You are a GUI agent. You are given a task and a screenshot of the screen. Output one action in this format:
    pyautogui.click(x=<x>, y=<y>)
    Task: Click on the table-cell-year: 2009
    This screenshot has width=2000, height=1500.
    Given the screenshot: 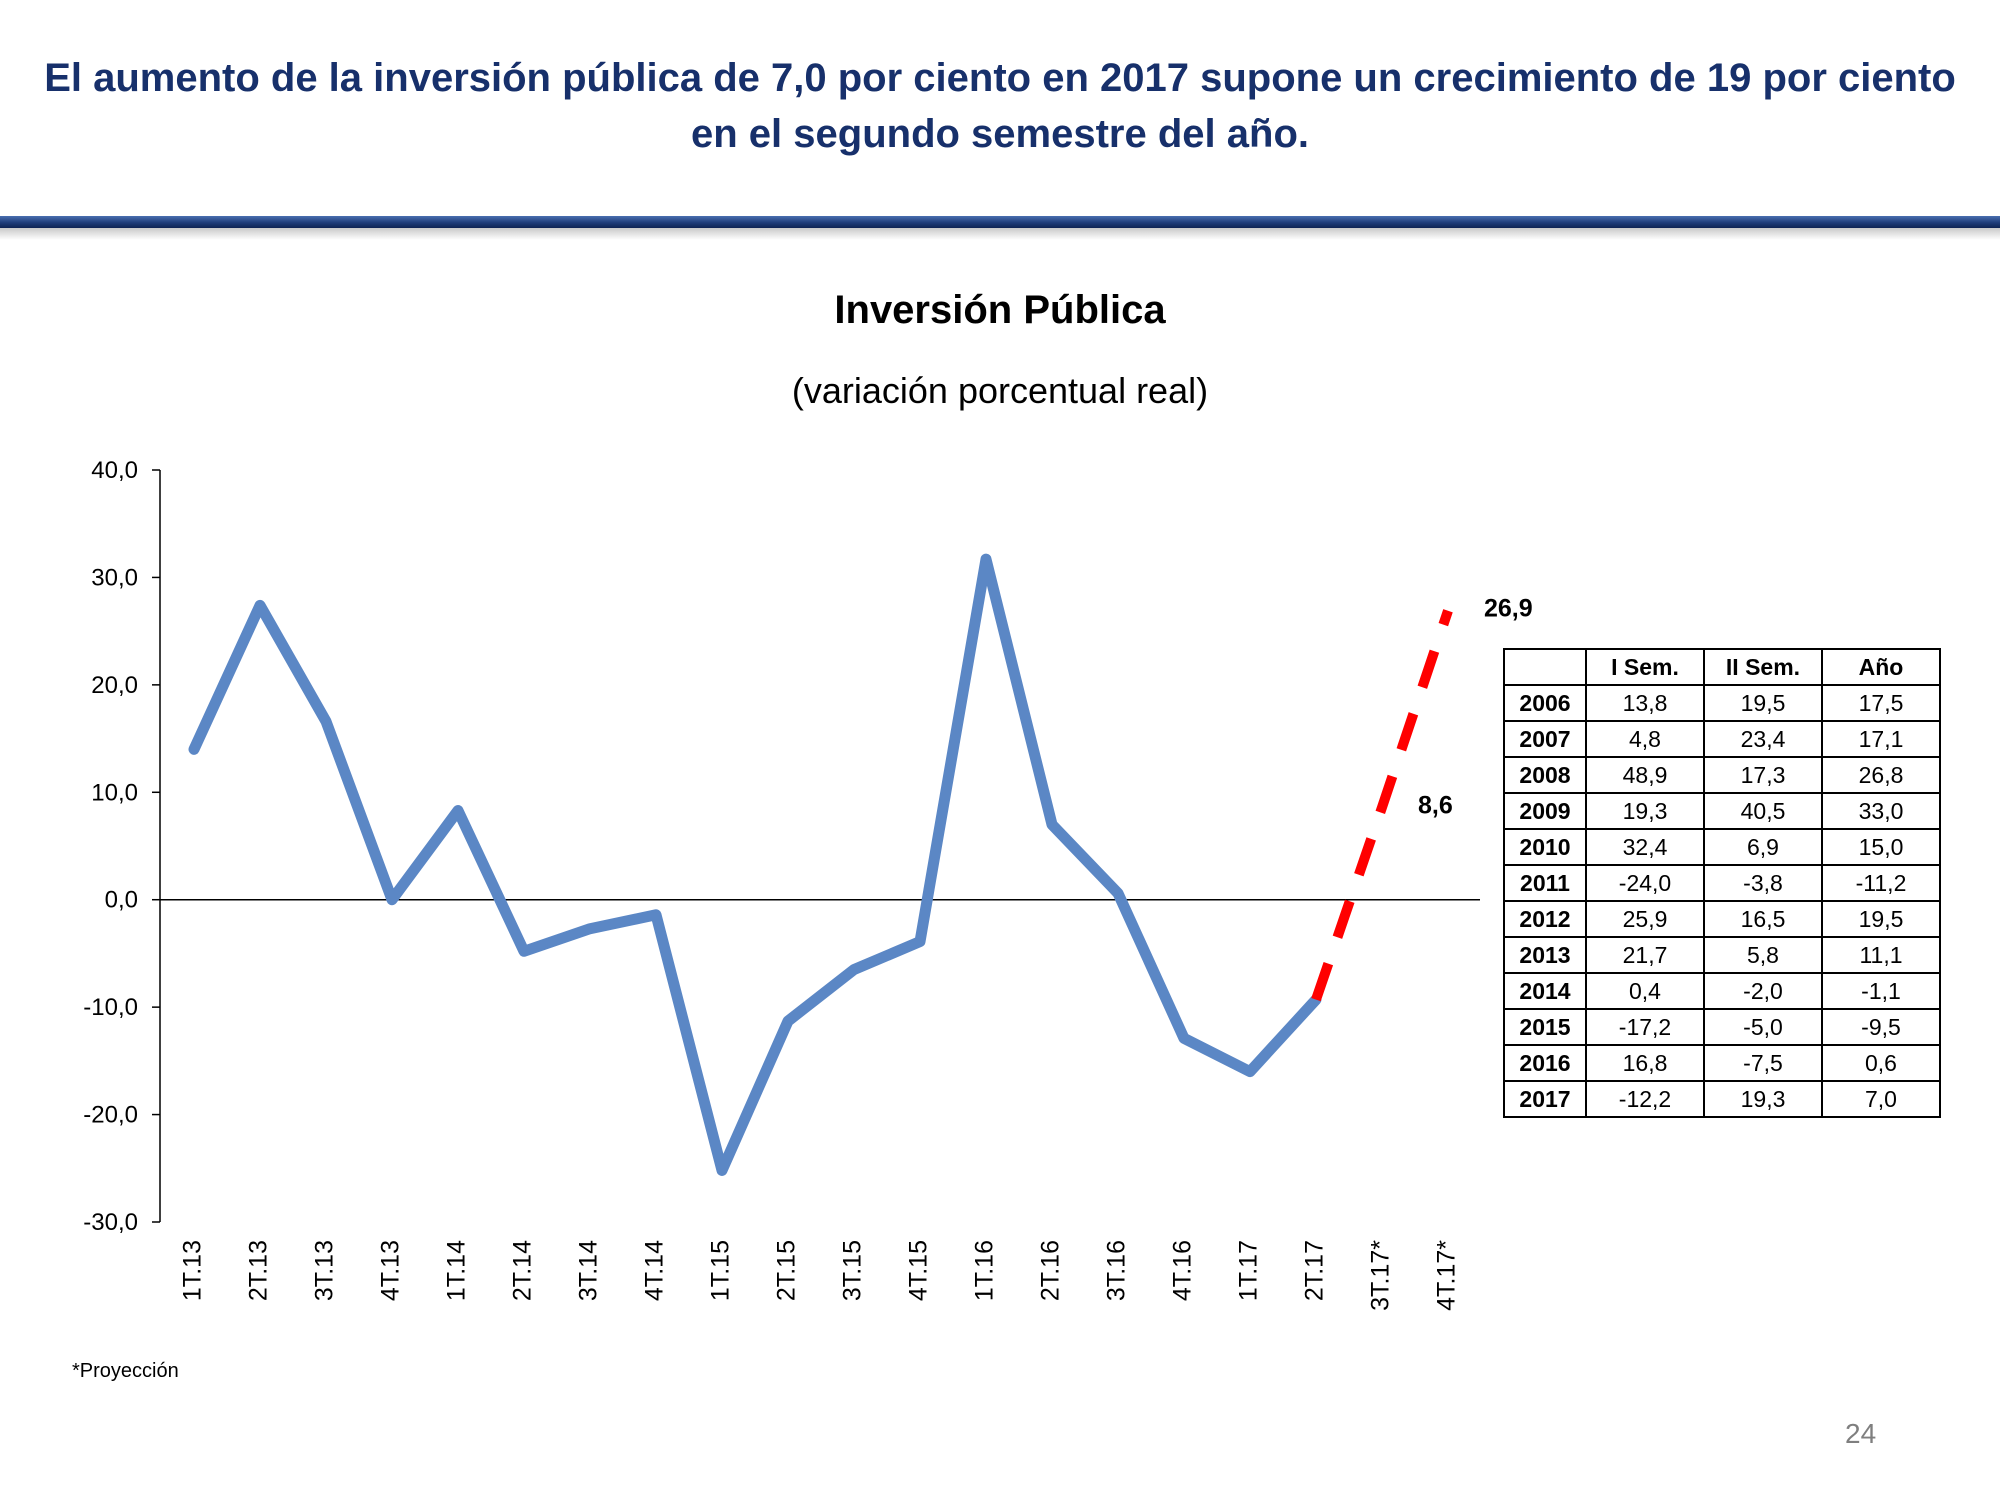 What is the action you would take?
    pyautogui.click(x=1545, y=811)
    